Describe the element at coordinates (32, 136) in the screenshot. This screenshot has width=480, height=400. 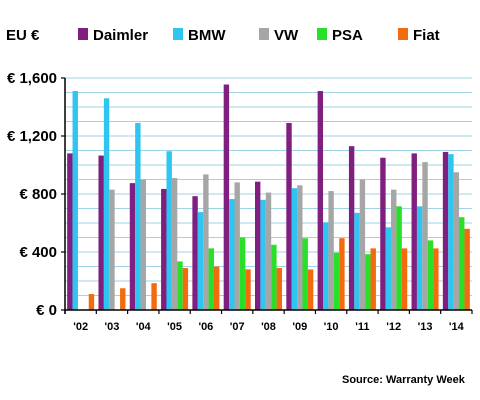
I see `y-tick-label: € 1,200` at that location.